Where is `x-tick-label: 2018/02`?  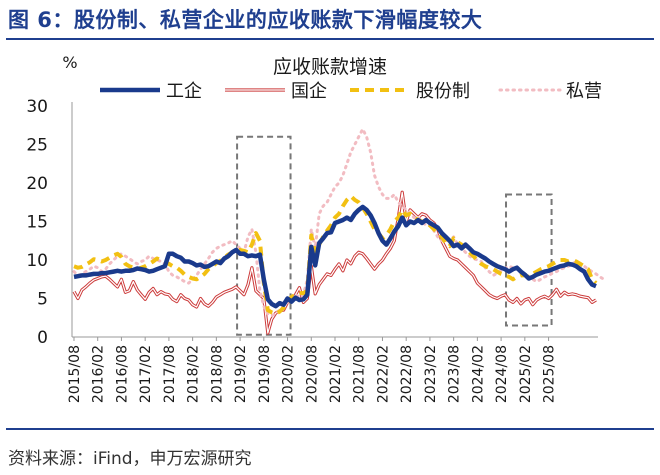 x-tick-label: 2018/02 is located at coordinates (194, 374).